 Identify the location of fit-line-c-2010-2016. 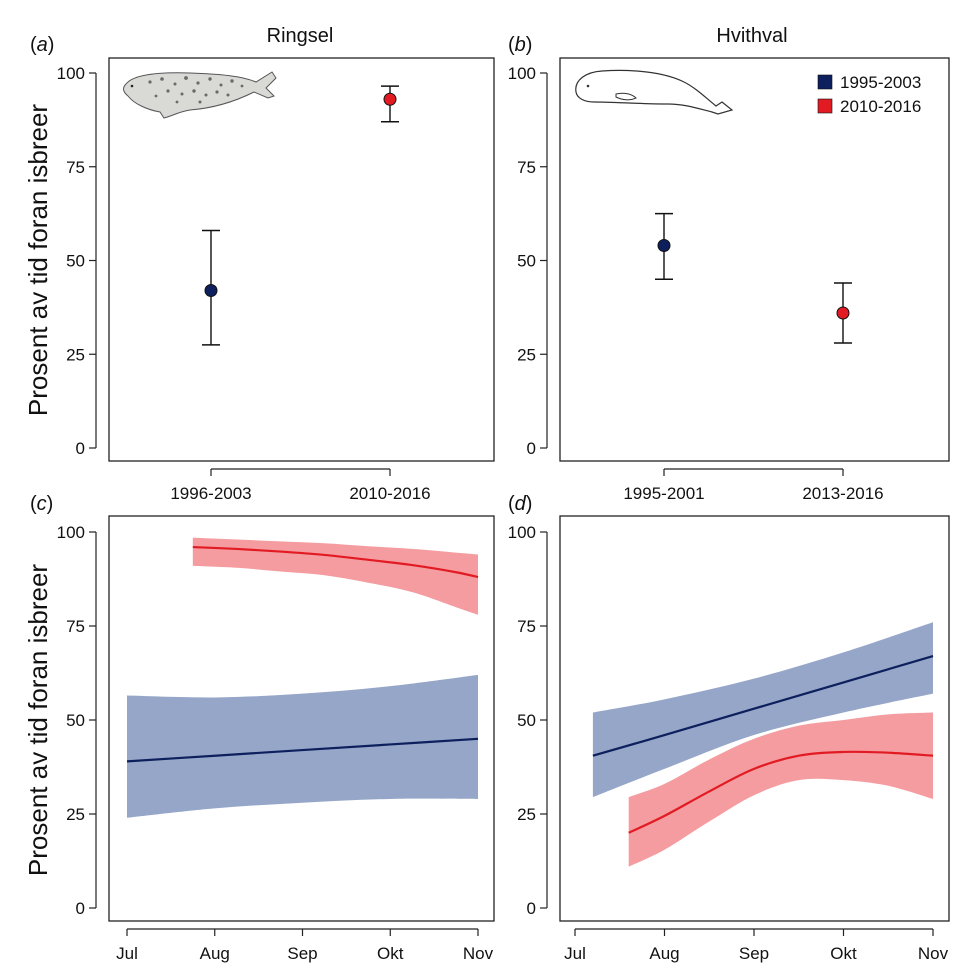
(335, 562).